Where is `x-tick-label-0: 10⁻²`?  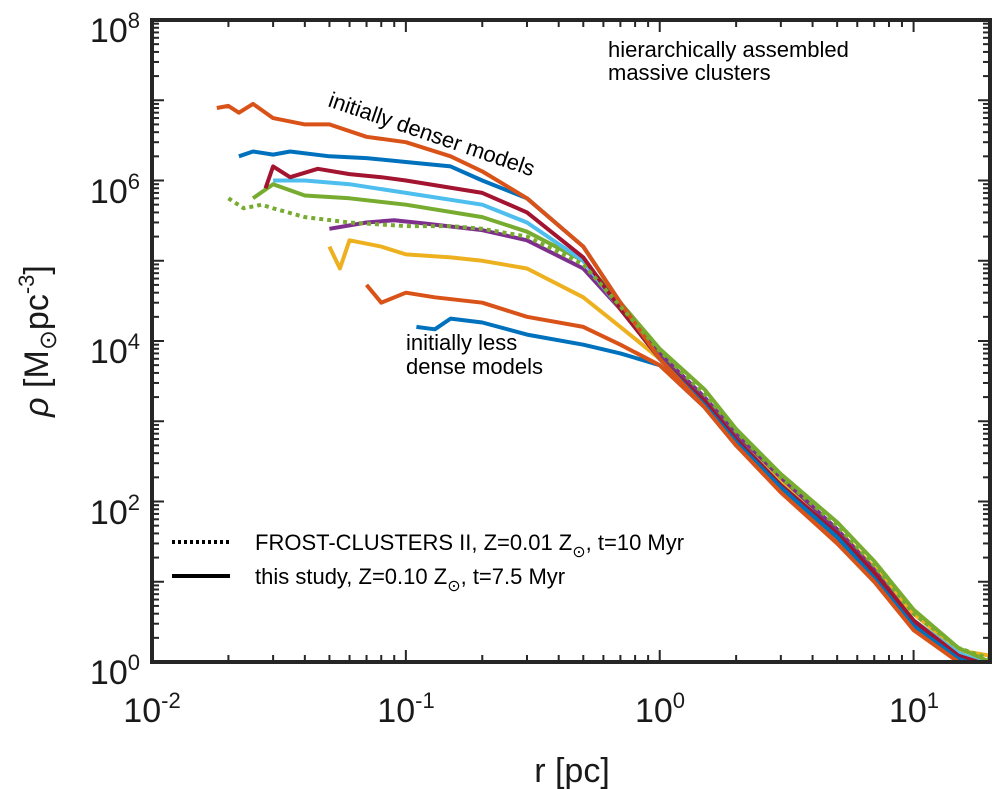 x-tick-label-0: 10⁻² is located at coordinates (151, 709).